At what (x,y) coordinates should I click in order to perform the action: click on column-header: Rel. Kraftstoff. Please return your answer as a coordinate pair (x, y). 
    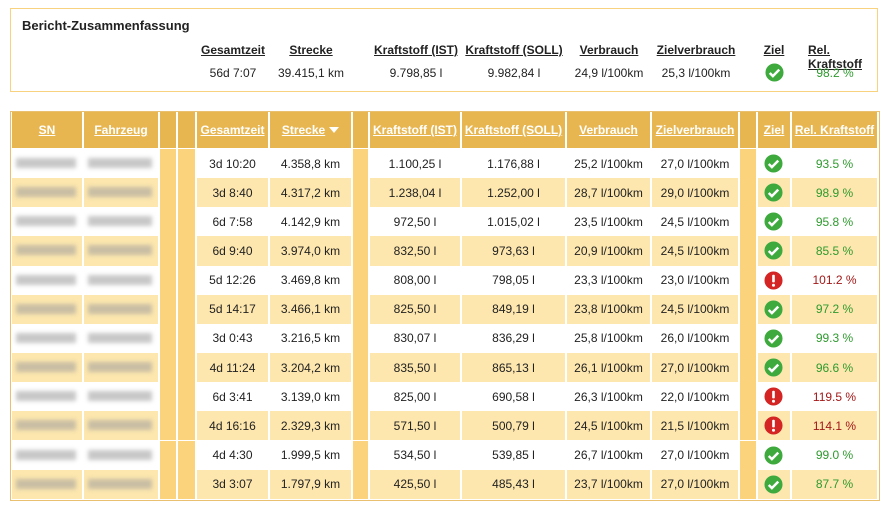
    Looking at the image, I should click on (834, 130).